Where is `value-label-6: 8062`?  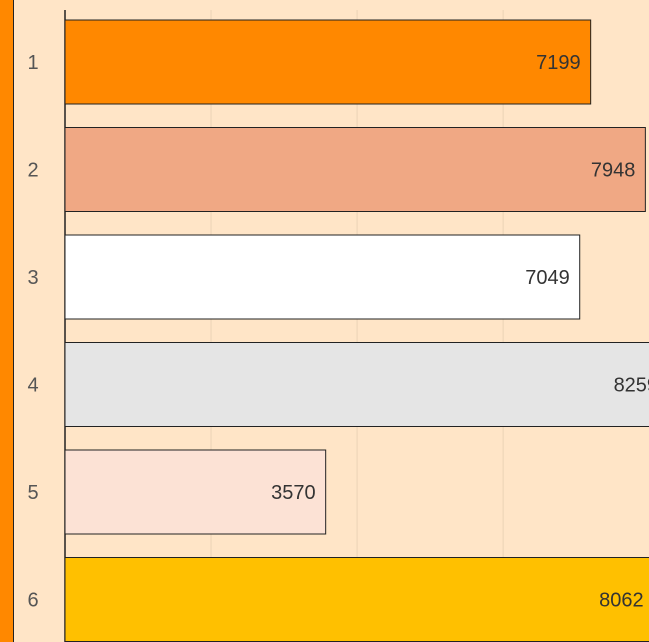 value-label-6: 8062 is located at coordinates (621, 601).